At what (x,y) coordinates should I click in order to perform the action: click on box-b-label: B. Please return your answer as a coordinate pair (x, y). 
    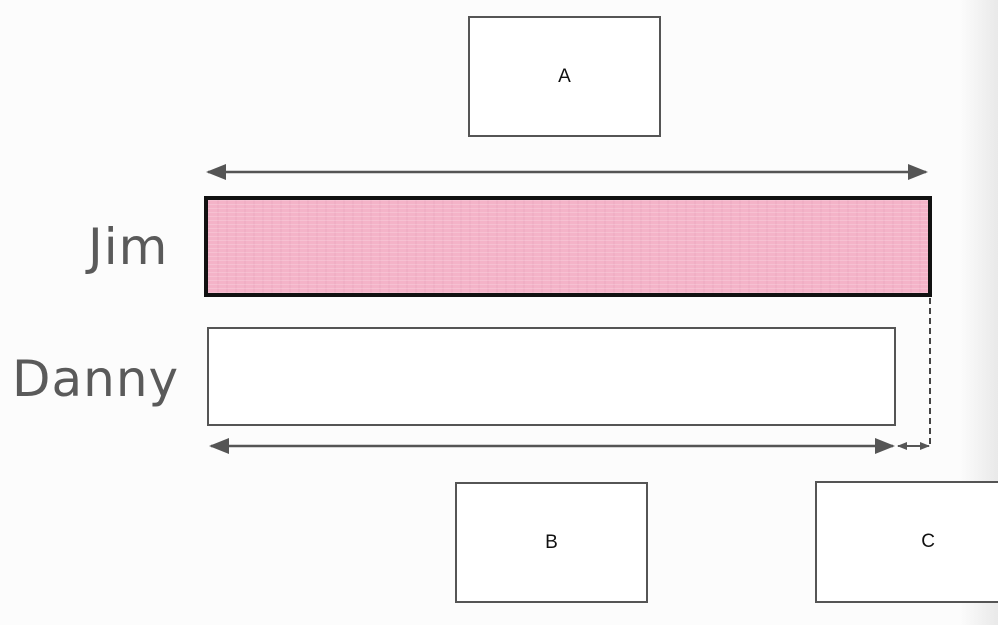
    Looking at the image, I should click on (551, 542).